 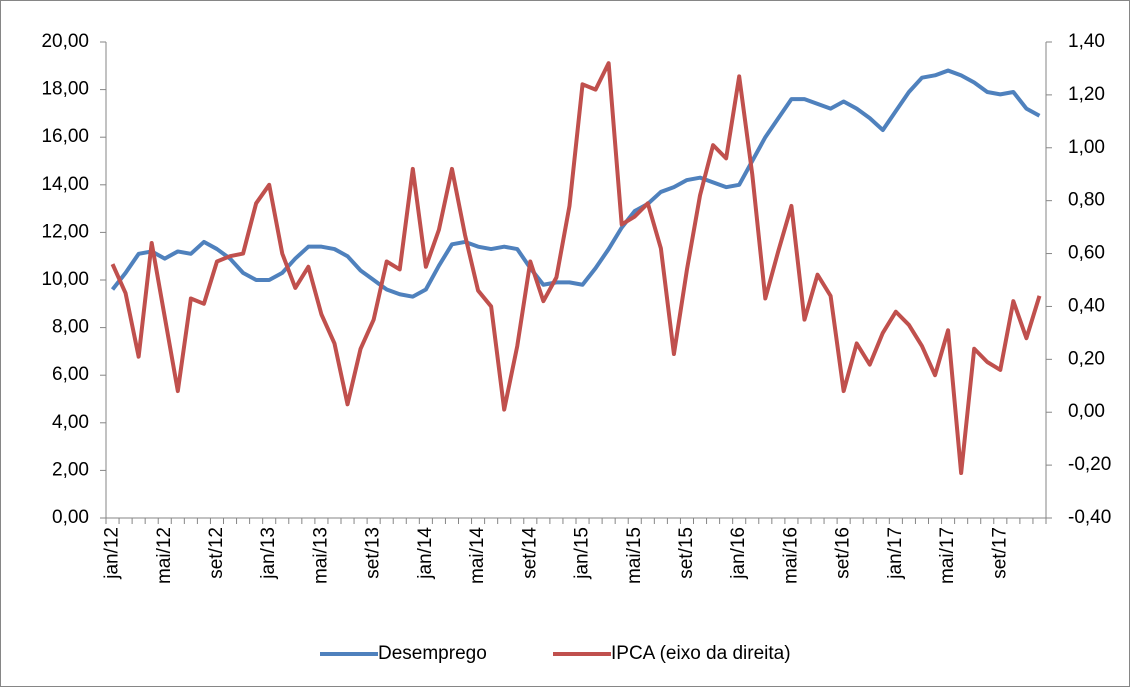 What do you see at coordinates (164, 555) in the screenshot?
I see `x-tick-label: mai/12` at bounding box center [164, 555].